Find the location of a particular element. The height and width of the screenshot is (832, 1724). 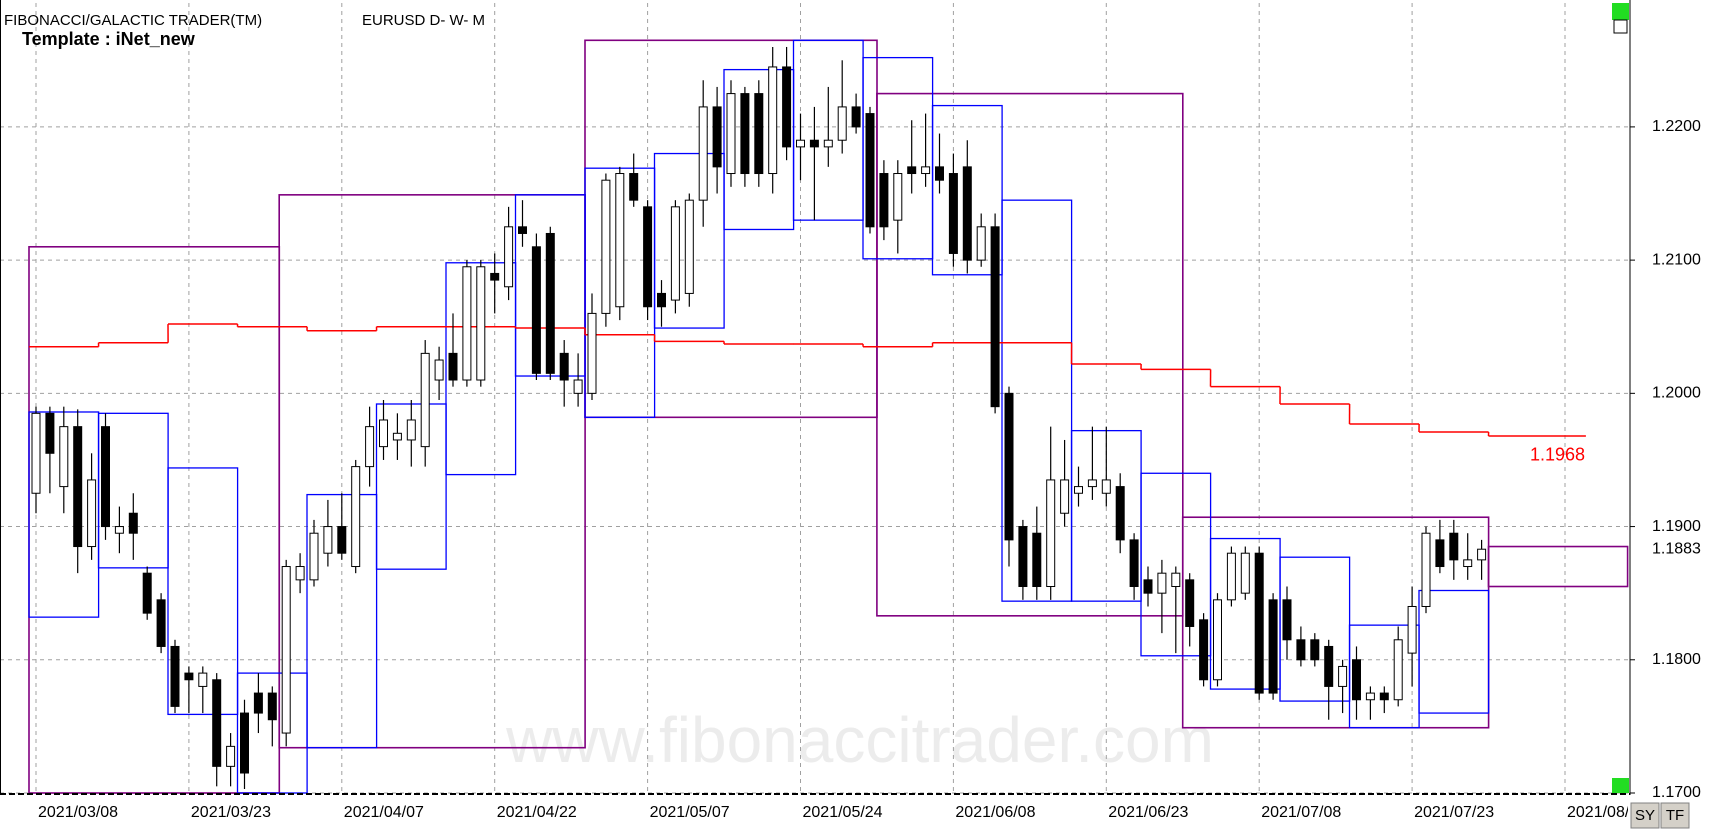

y-tick-label: 1.2100 is located at coordinates (1676, 259).